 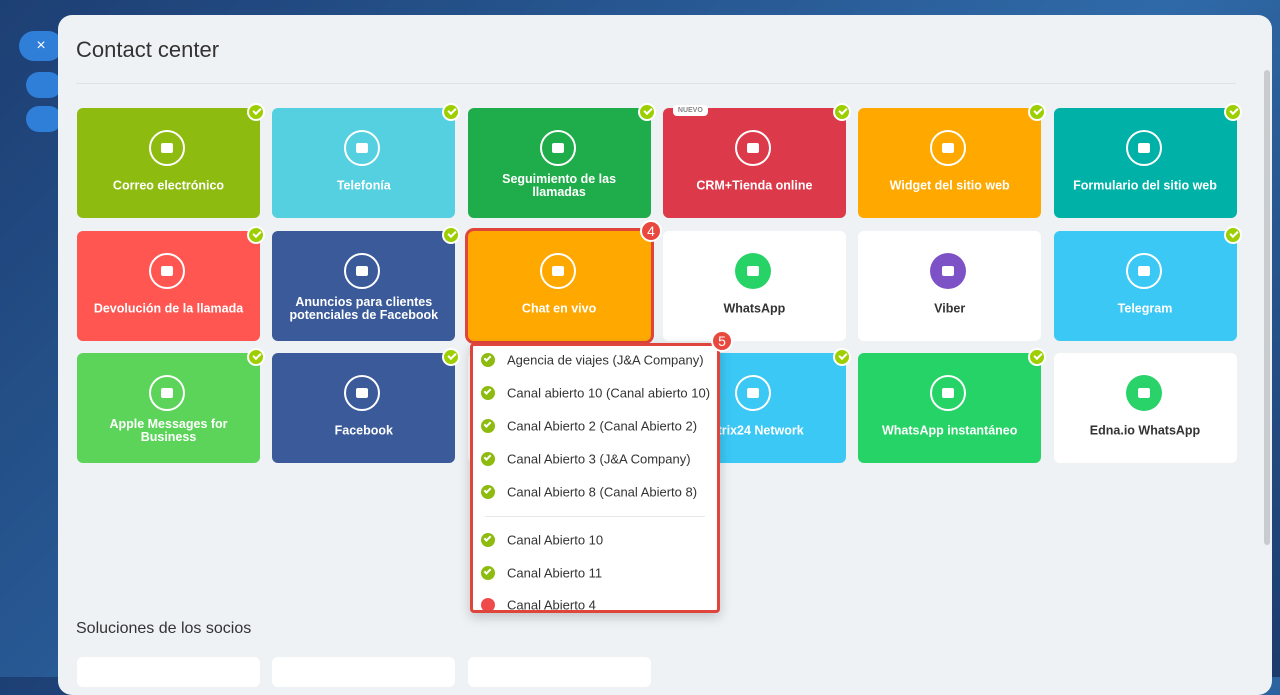 What do you see at coordinates (1145, 308) in the screenshot?
I see `channel-label: Telegram` at bounding box center [1145, 308].